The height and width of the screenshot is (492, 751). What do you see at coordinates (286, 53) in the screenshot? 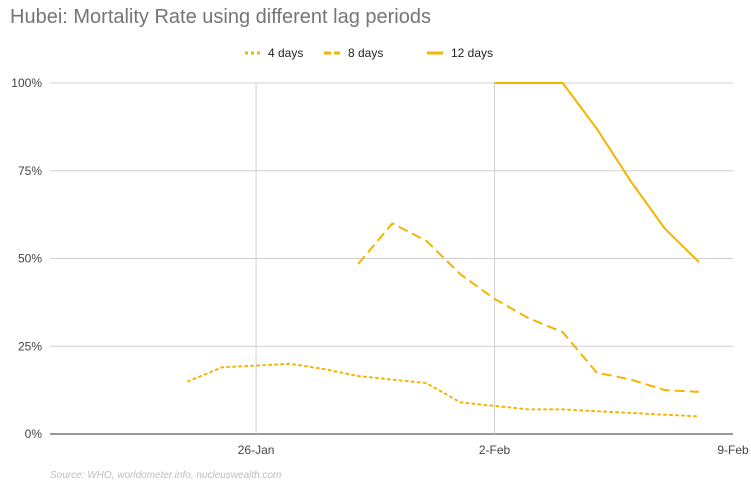
I see `legend-label: 4 days` at bounding box center [286, 53].